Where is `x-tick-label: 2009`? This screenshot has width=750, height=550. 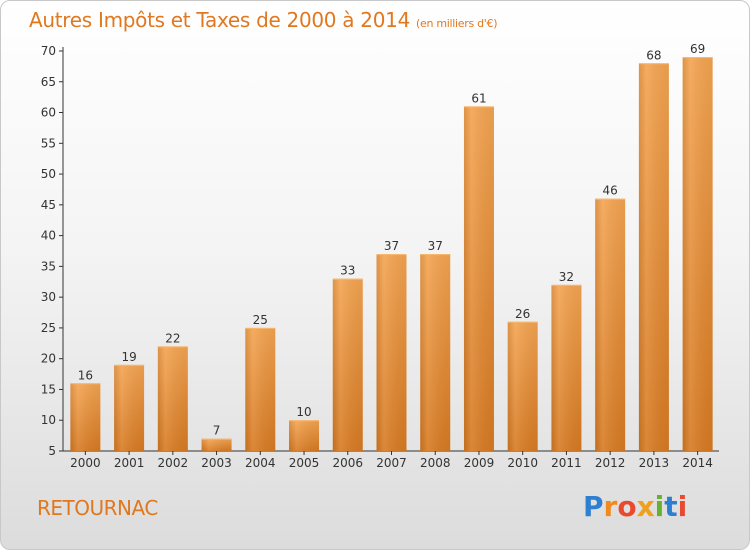 x-tick-label: 2009 is located at coordinates (479, 463).